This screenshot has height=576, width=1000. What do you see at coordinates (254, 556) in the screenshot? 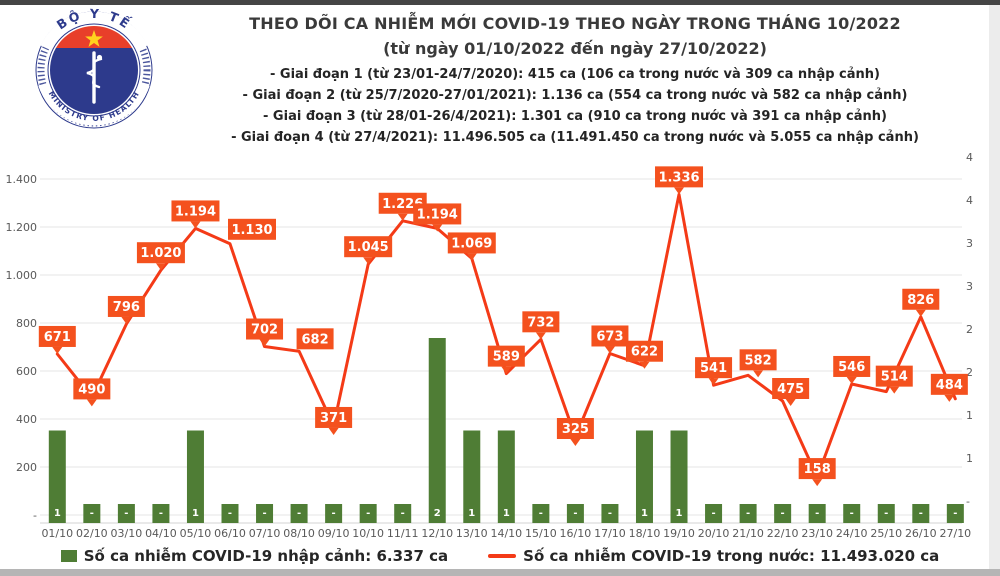
I see `legend-item-imported-cases: Số ca nhiễm COVID-19 nhập cảnh: 6.337 ca` at bounding box center [254, 556].